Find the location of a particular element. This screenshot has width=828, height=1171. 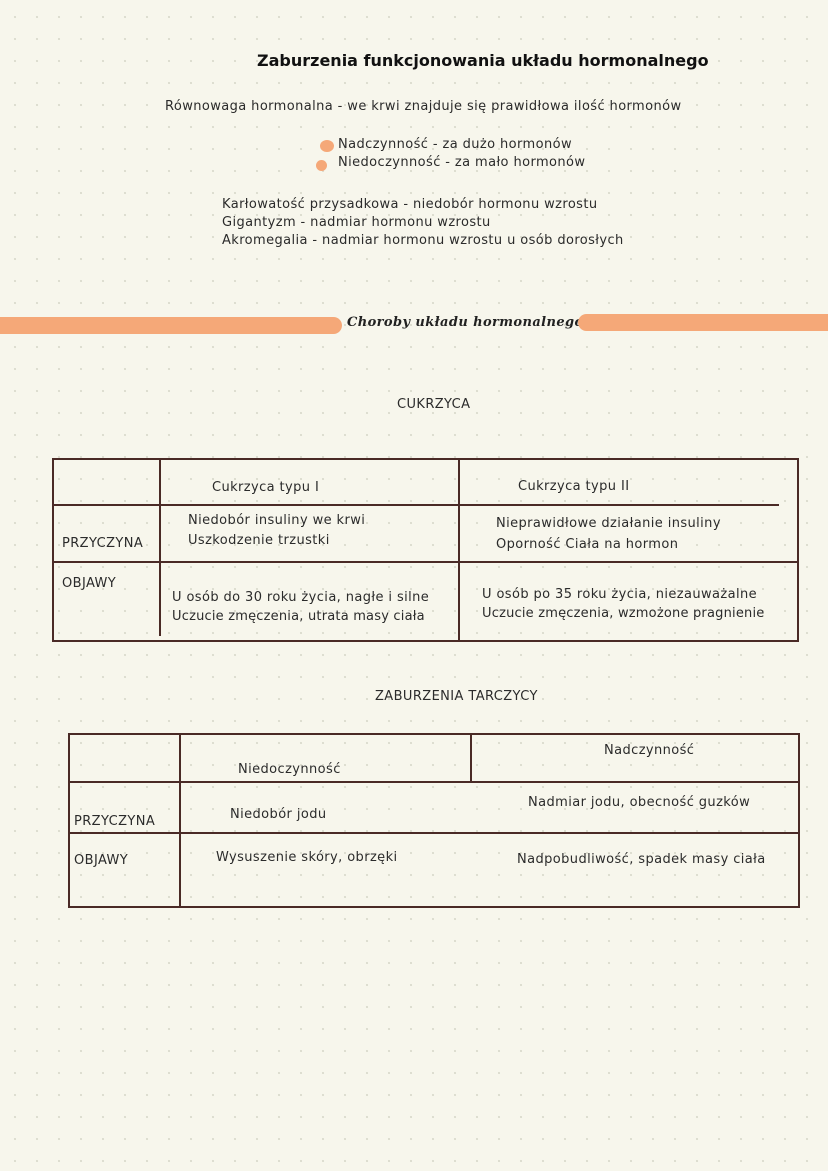

table-cell: U osób po 35 roku życia, niezauważalne is located at coordinates (620, 594).